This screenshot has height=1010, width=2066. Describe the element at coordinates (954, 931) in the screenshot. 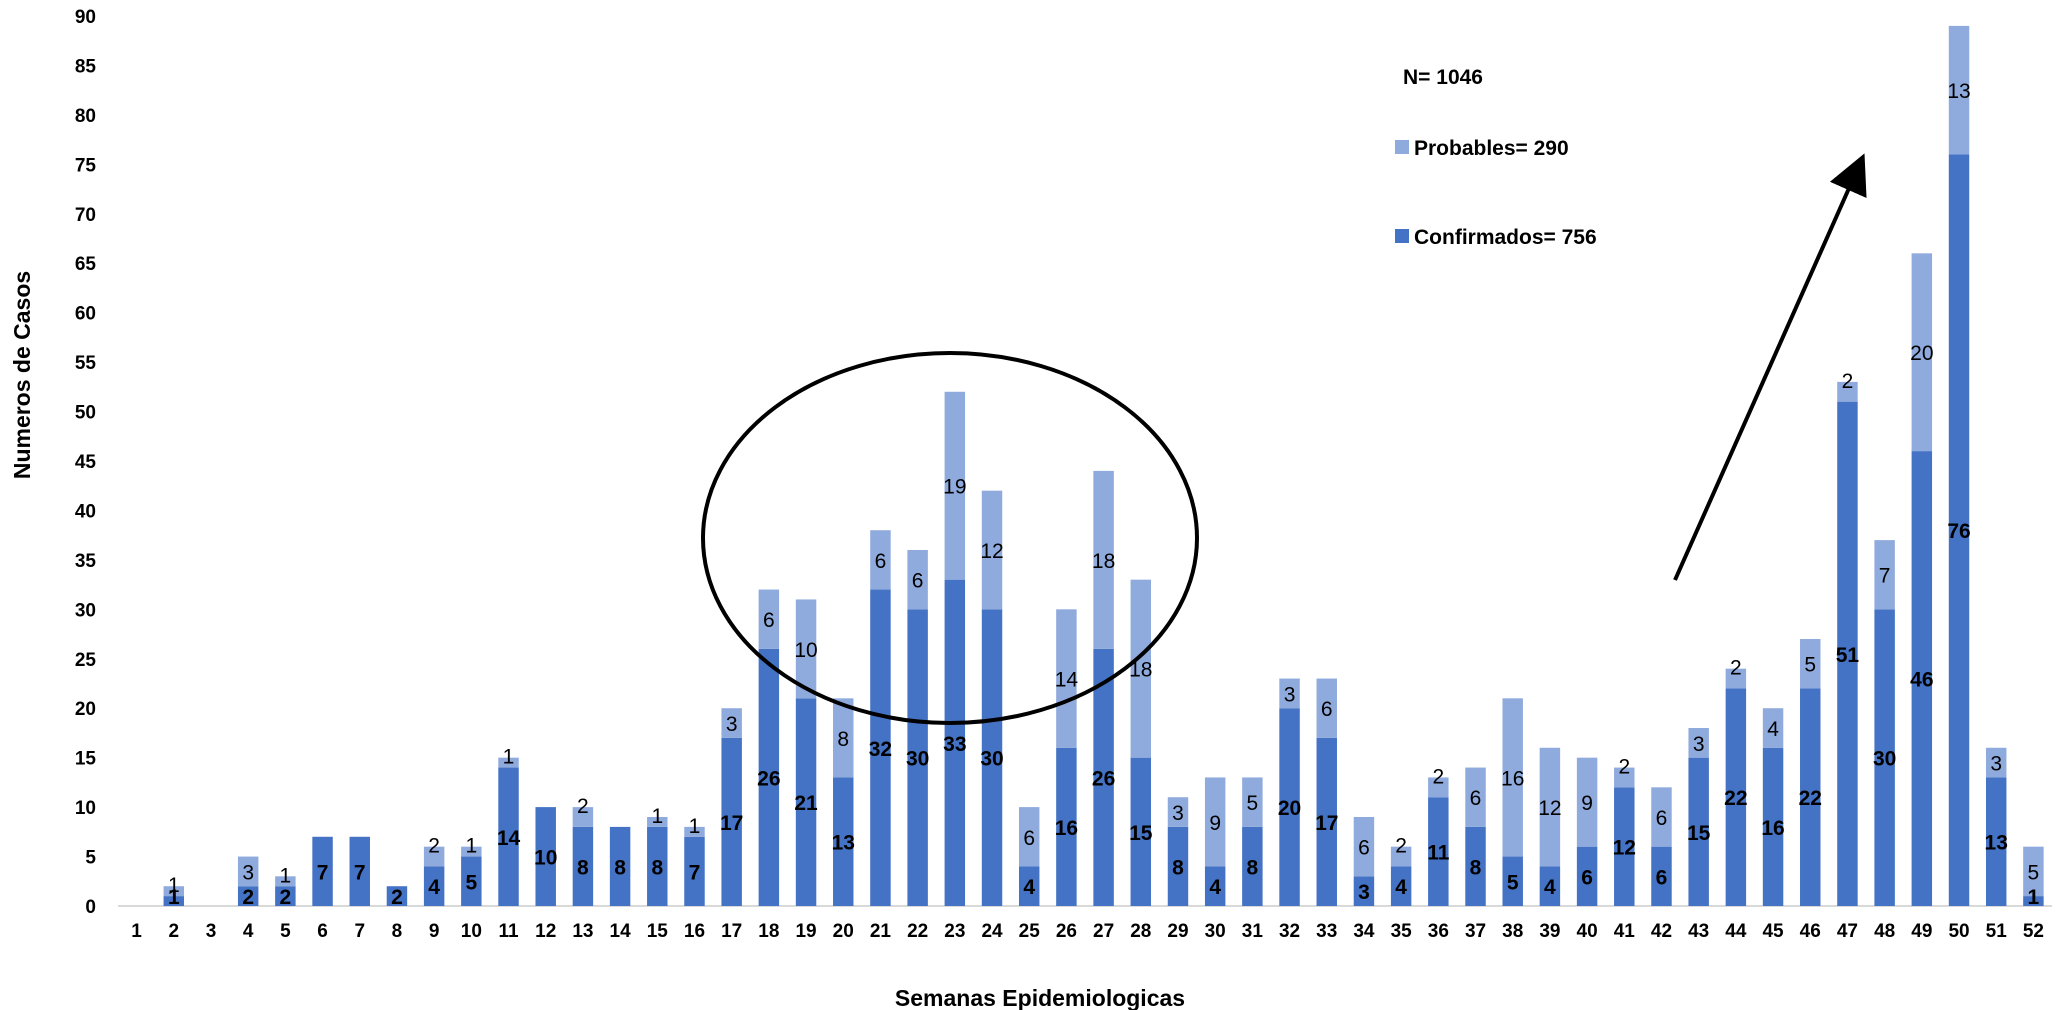

I see `x-tick-label: 23` at that location.